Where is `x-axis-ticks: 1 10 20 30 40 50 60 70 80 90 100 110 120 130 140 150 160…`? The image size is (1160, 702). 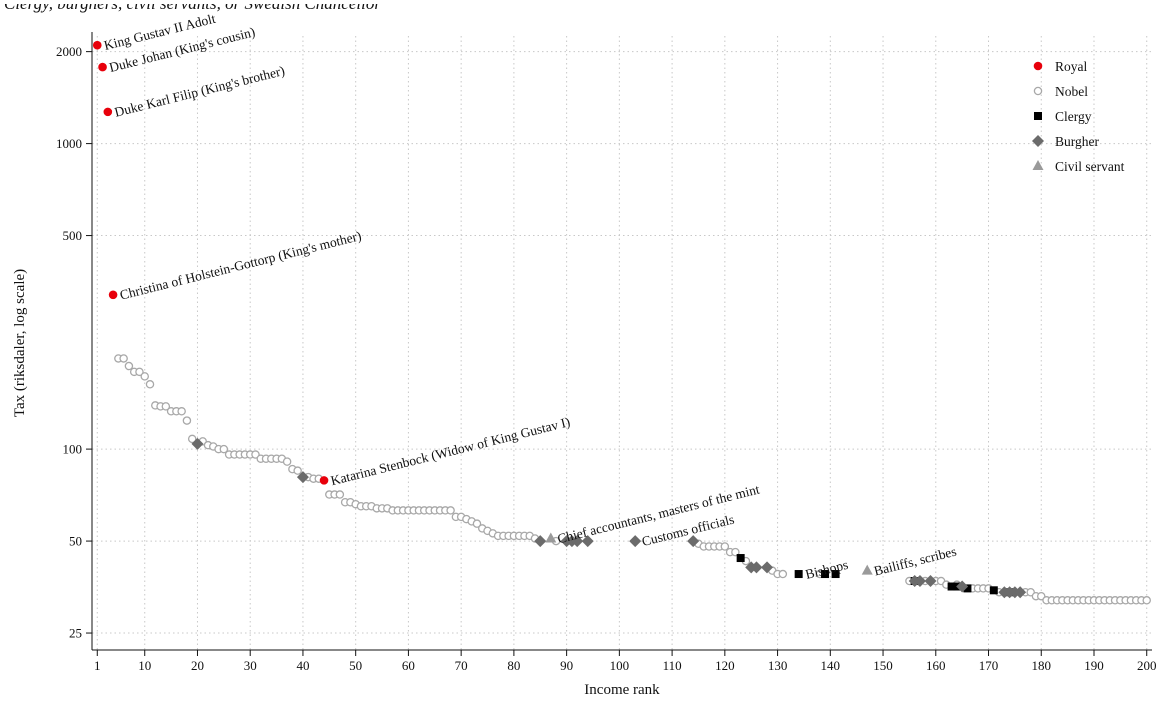
x-axis-ticks: 1 10 20 30 40 50 60 70 80 90 100 110 120 130 140 150 160… is located at coordinates (625, 661).